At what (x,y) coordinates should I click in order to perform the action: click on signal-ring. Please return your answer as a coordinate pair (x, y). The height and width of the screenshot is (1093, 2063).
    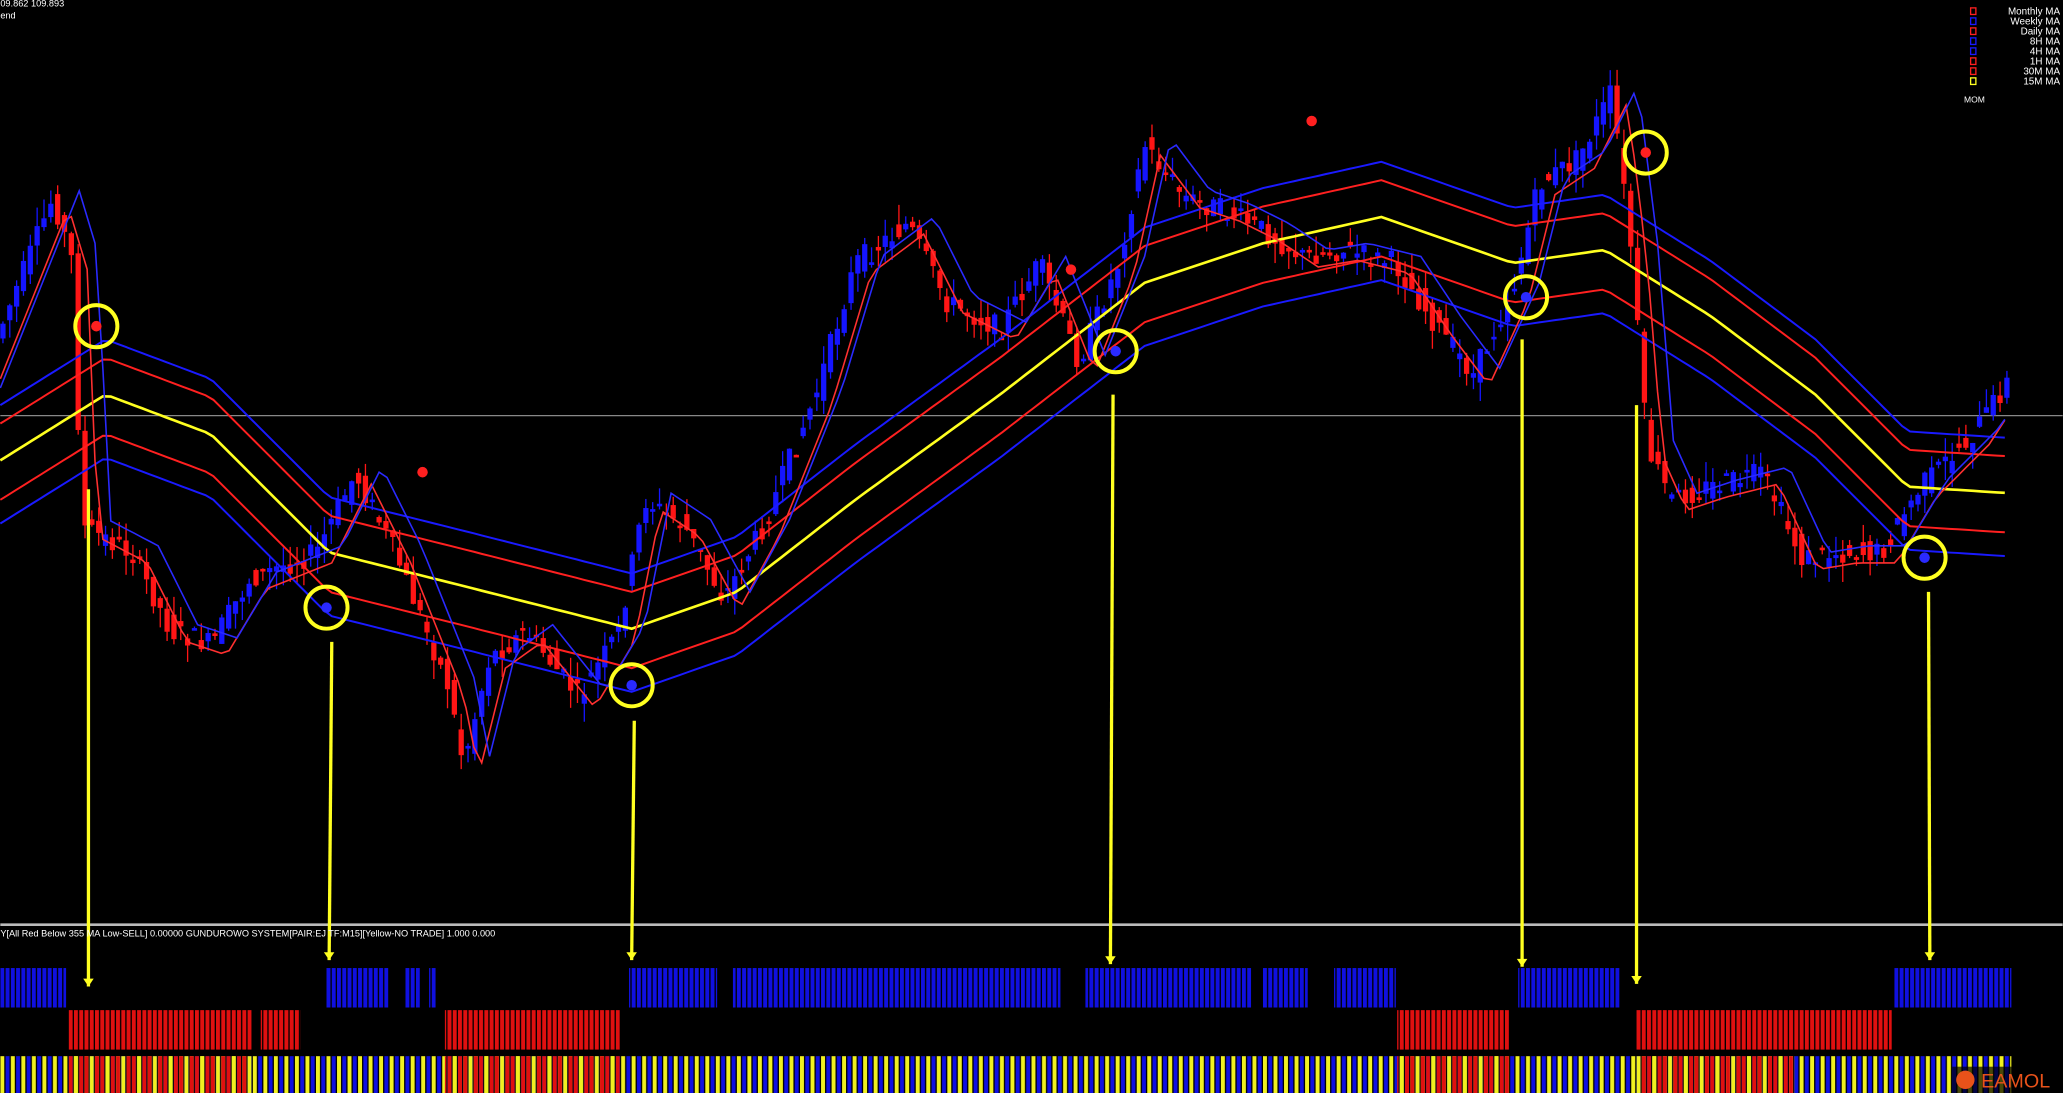
    Looking at the image, I should click on (1526, 297).